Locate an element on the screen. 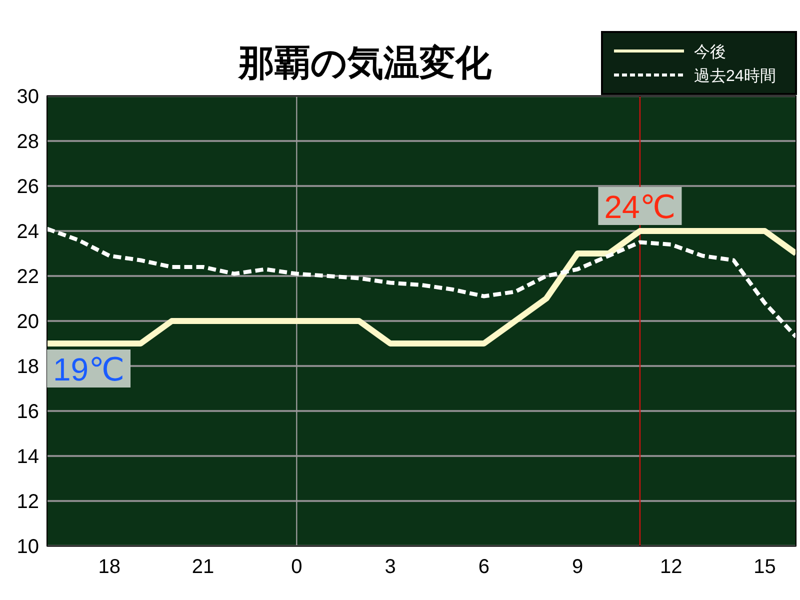 The width and height of the screenshot is (800, 600). annotation: 19℃ is located at coordinates (89, 370).